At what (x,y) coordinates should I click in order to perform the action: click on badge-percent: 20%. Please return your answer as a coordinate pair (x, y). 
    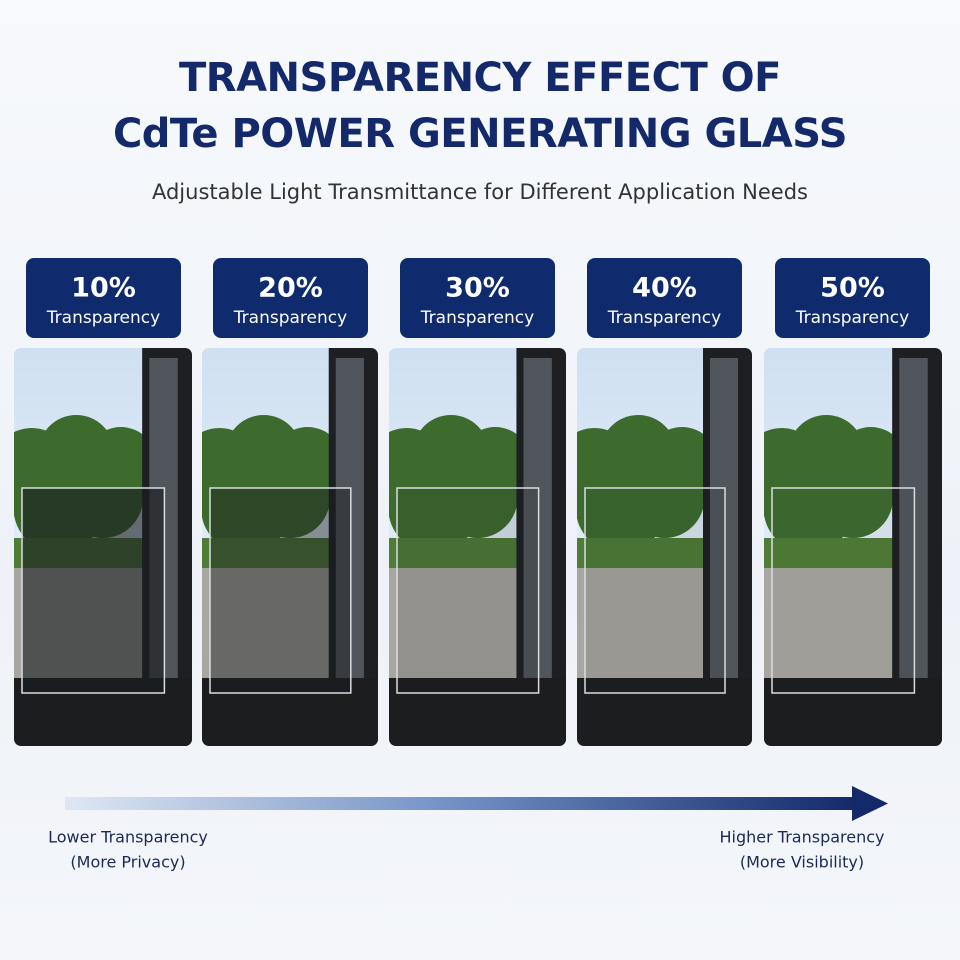
    Looking at the image, I should click on (290, 288).